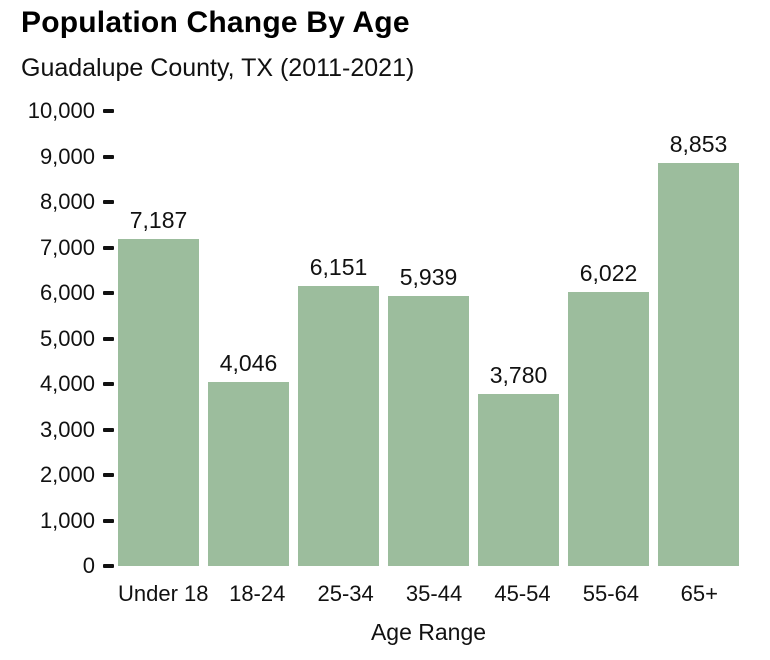 The image size is (770, 660). I want to click on bar-value-label: 7,187, so click(158, 220).